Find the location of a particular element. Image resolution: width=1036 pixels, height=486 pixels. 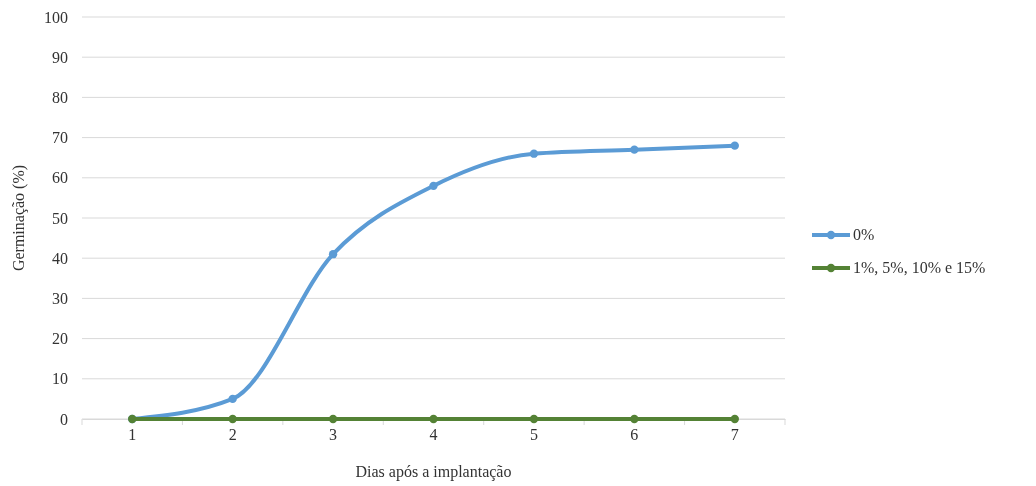

x-tick-label: 4 is located at coordinates (433, 435).